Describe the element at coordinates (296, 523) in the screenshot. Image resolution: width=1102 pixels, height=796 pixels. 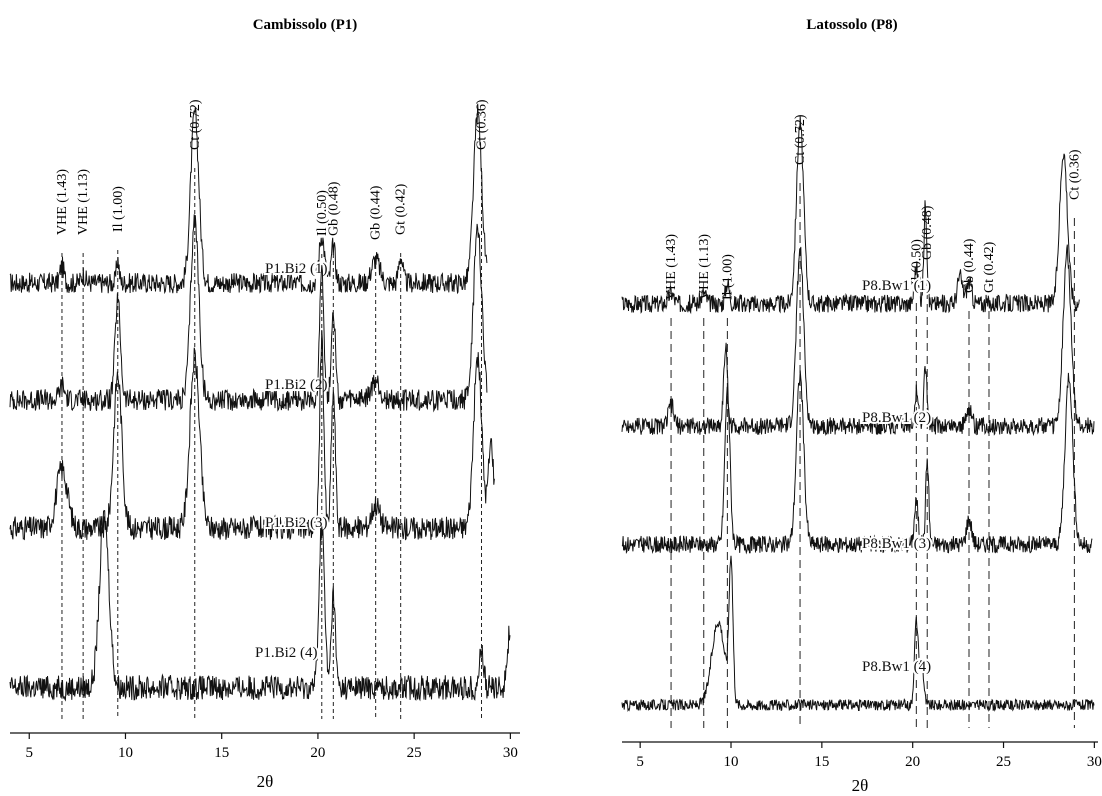
I see `trace-label: P1.Bi2 (3)` at that location.